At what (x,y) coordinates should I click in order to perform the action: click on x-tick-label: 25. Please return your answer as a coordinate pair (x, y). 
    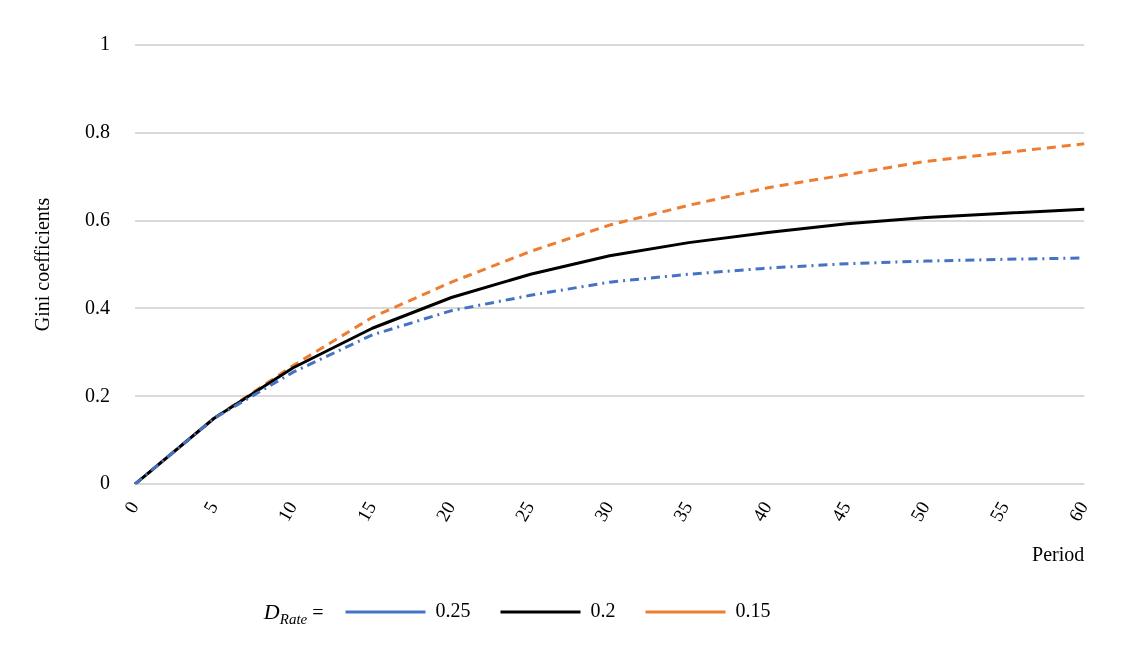
    Looking at the image, I should click on (524, 511).